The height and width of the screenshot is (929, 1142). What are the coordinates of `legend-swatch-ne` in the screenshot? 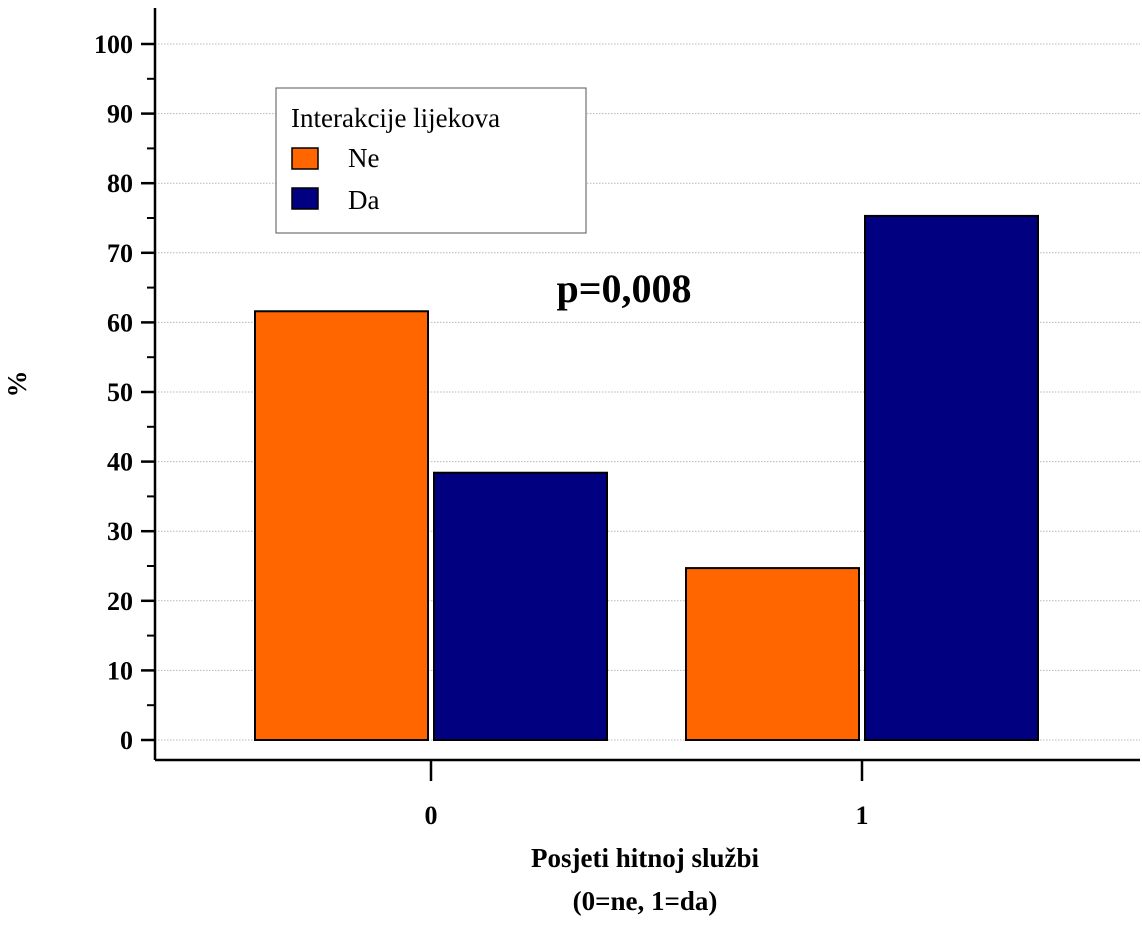 It's located at (305, 158).